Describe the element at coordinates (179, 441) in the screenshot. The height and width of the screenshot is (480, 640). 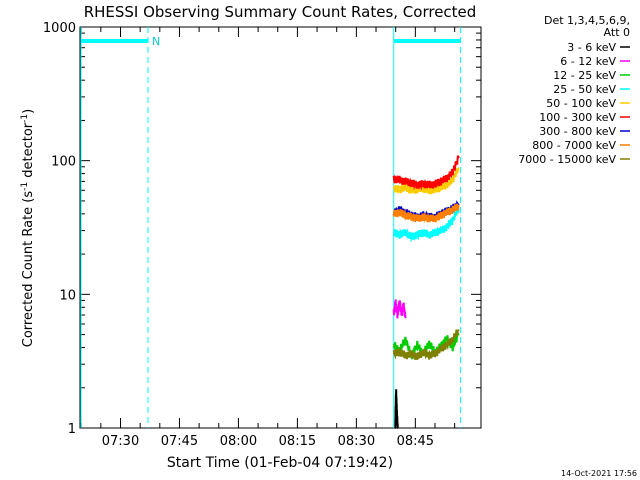
I see `x-tick-label: 07:45` at that location.